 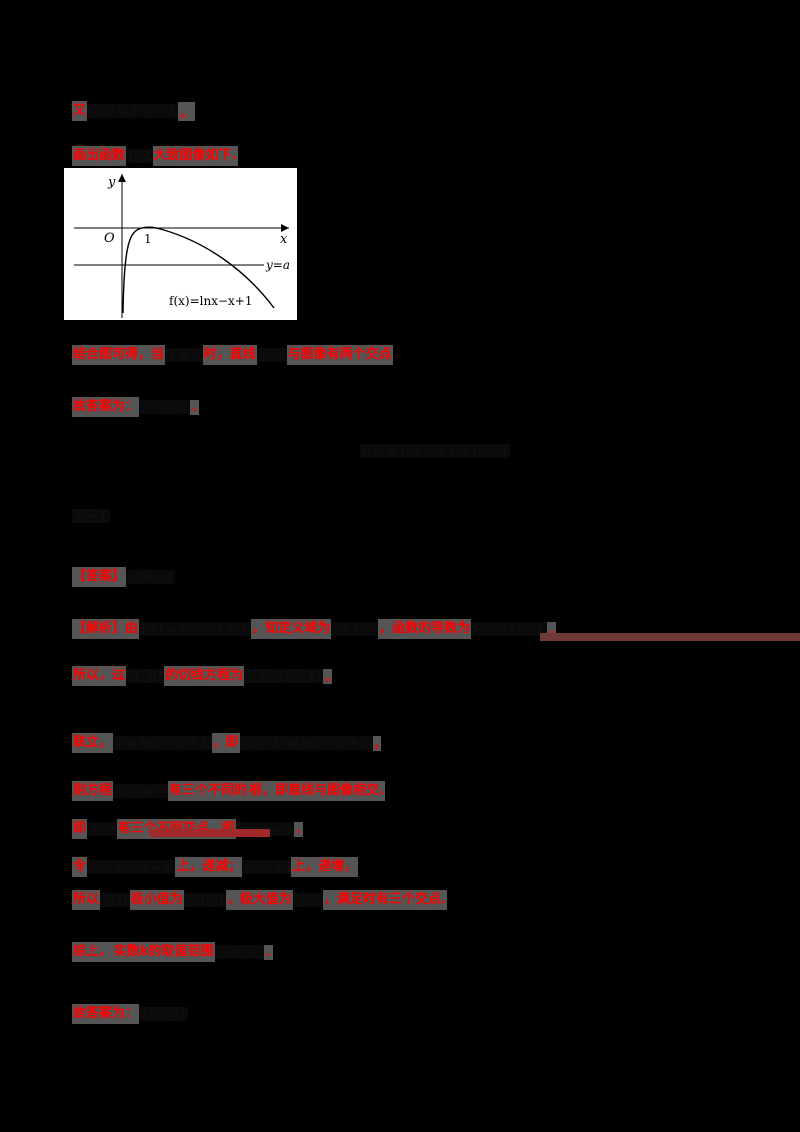 What do you see at coordinates (162, 743) in the screenshot?
I see `math-expr: y = lnx − x + 1` at bounding box center [162, 743].